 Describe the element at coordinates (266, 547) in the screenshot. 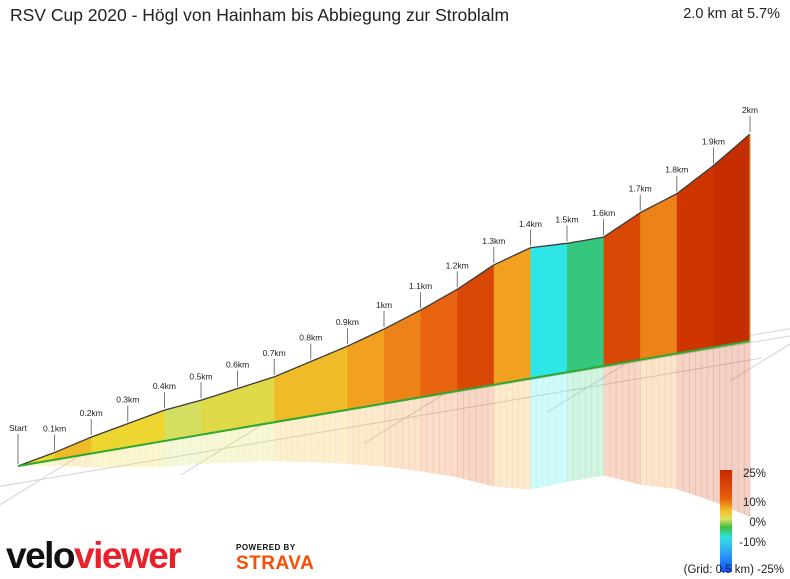

I see `powered-by-text: POWERED BY` at that location.